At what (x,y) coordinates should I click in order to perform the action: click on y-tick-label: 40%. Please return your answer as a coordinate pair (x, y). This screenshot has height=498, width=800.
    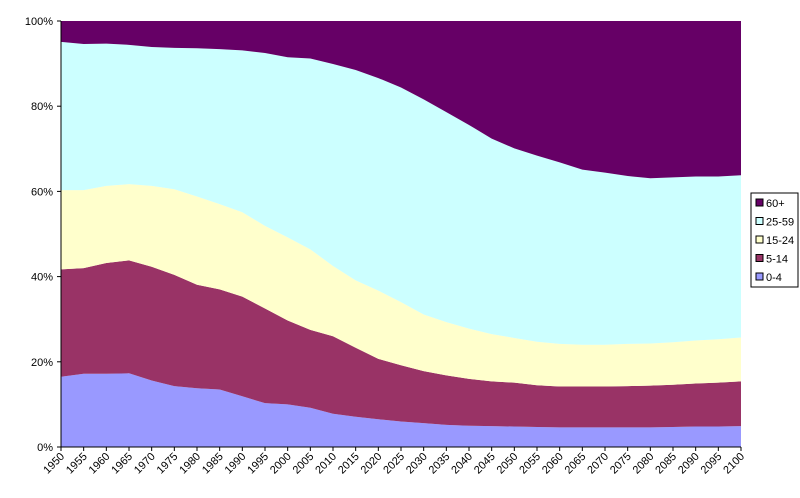
    Looking at the image, I should click on (42, 278).